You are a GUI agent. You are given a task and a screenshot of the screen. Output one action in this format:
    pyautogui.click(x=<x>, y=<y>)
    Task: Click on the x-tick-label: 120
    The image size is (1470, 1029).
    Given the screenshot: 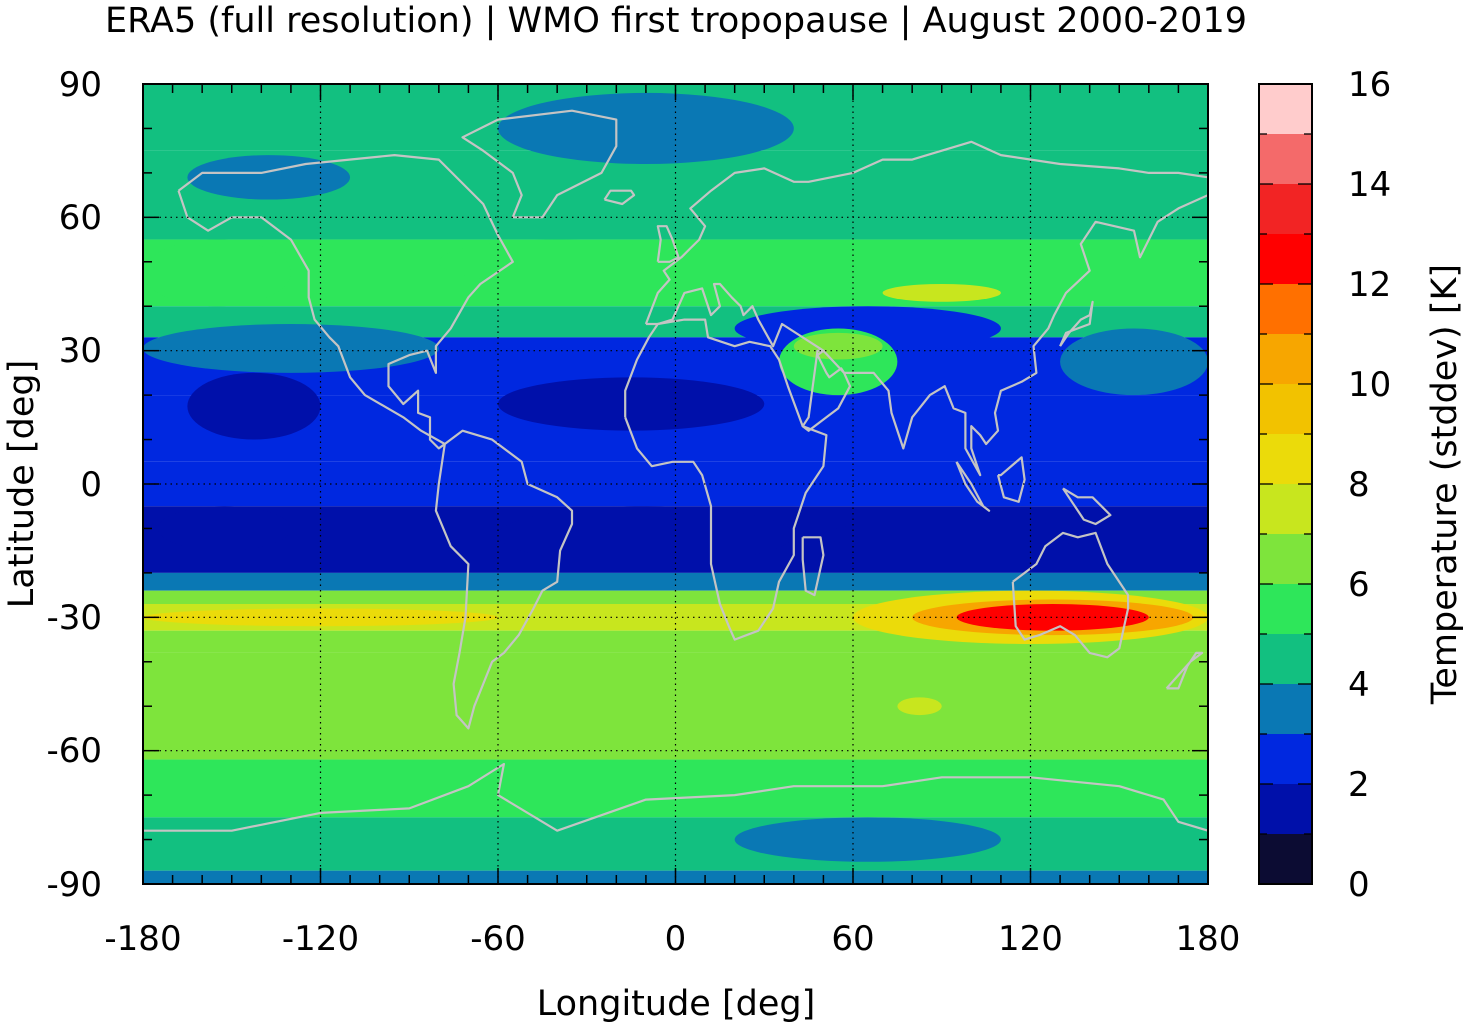 What is the action you would take?
    pyautogui.click(x=1030, y=939)
    